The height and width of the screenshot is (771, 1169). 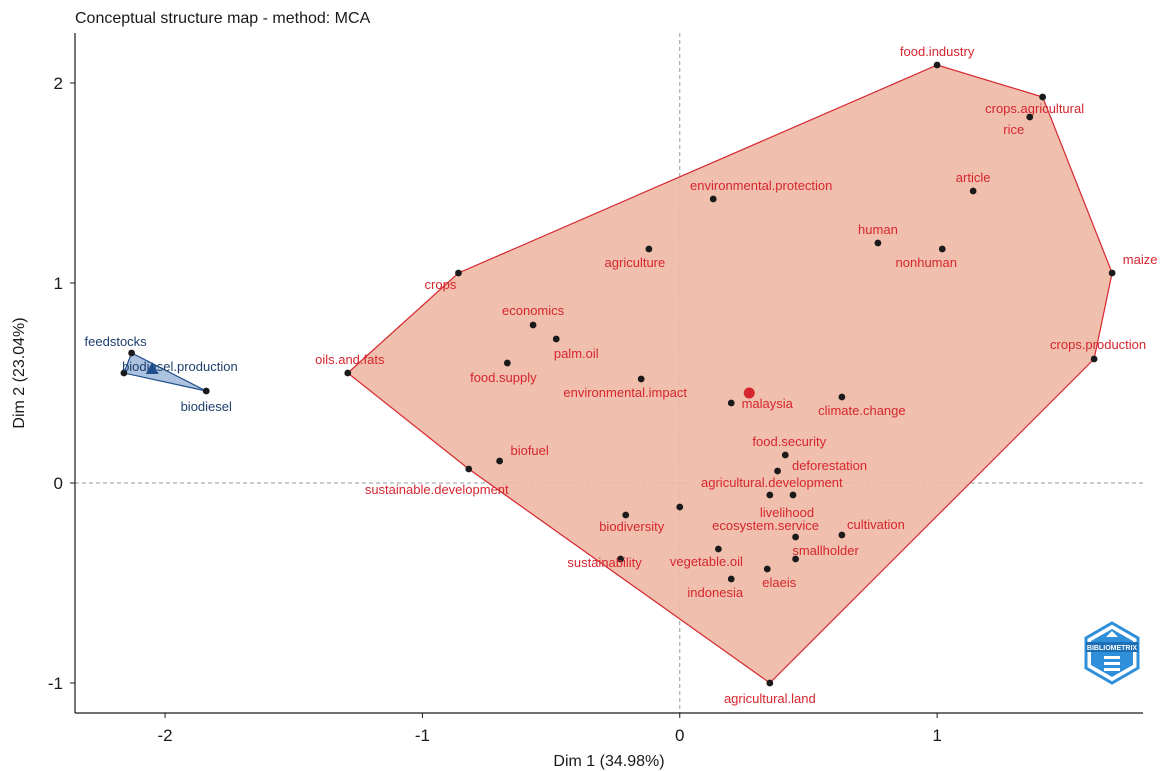 I want to click on cluster-1-point-label: maize, so click(x=1140, y=259).